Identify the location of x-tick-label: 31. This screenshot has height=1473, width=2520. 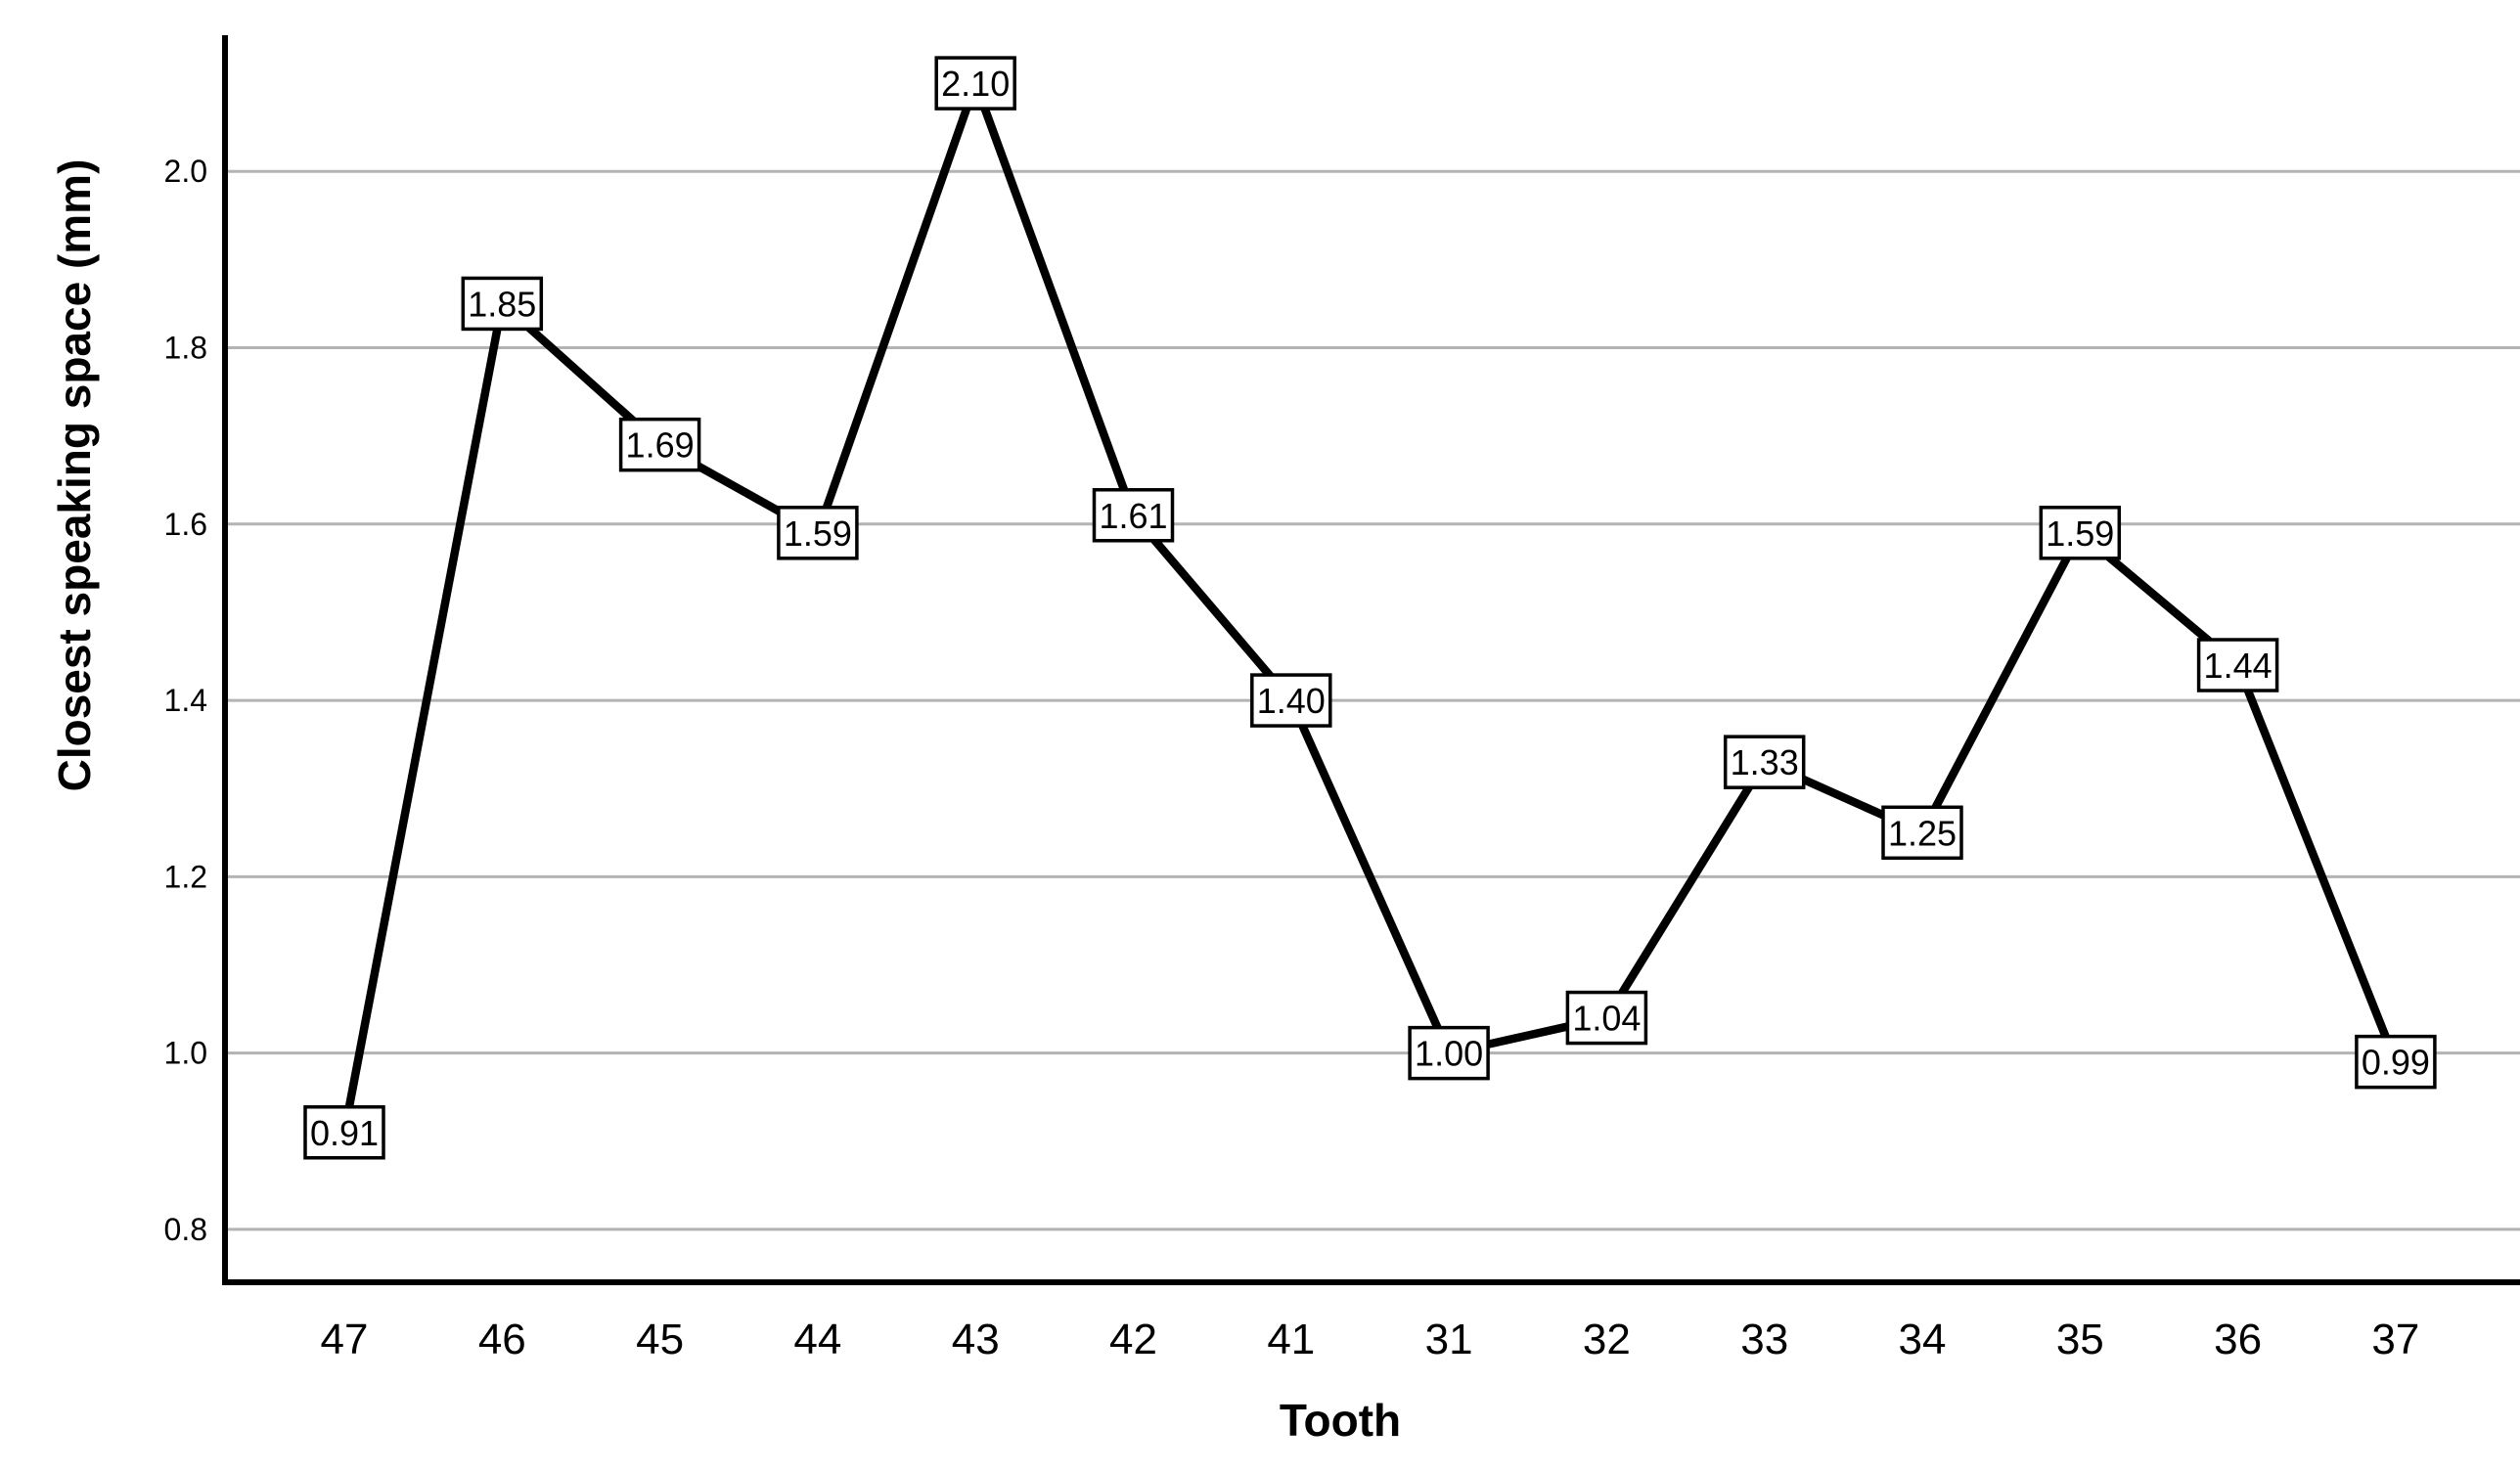
(1449, 1340).